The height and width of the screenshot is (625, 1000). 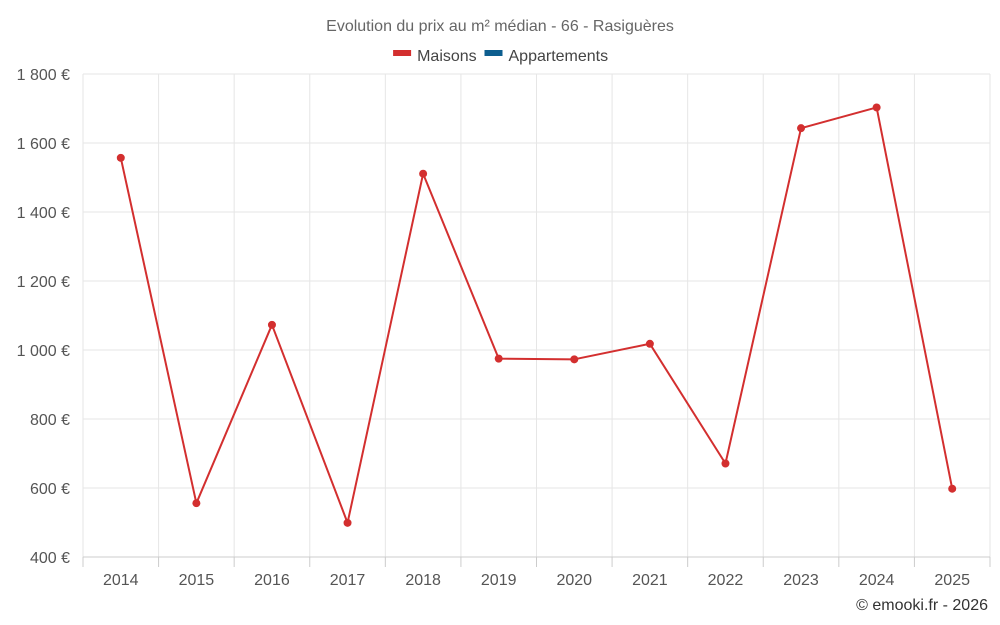 I want to click on x-tick-label: 2015, so click(x=197, y=580).